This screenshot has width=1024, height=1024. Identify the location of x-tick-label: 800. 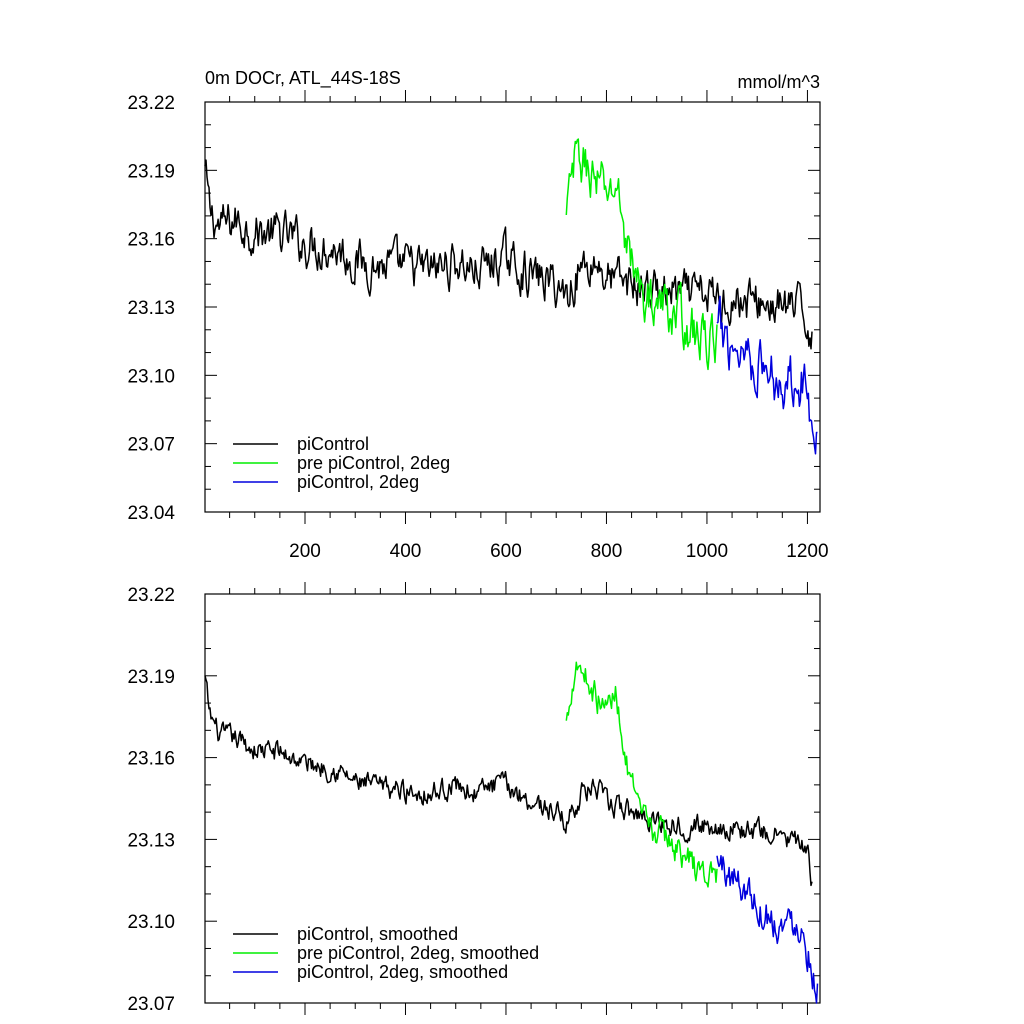
(607, 551).